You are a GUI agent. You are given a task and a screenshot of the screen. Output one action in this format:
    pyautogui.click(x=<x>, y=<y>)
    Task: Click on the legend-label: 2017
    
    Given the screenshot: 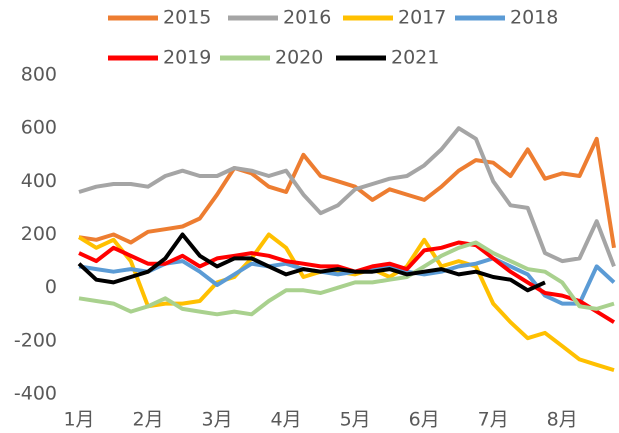 What is the action you would take?
    pyautogui.click(x=422, y=18)
    